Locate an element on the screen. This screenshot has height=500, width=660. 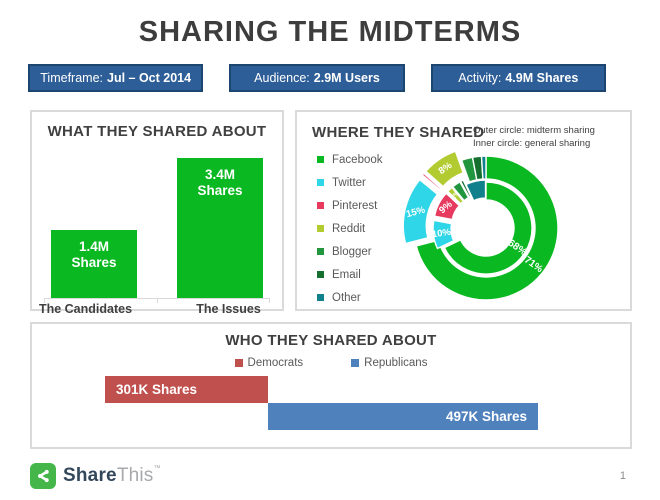
legend-item-pinterest: Pinterest is located at coordinates (350, 205).